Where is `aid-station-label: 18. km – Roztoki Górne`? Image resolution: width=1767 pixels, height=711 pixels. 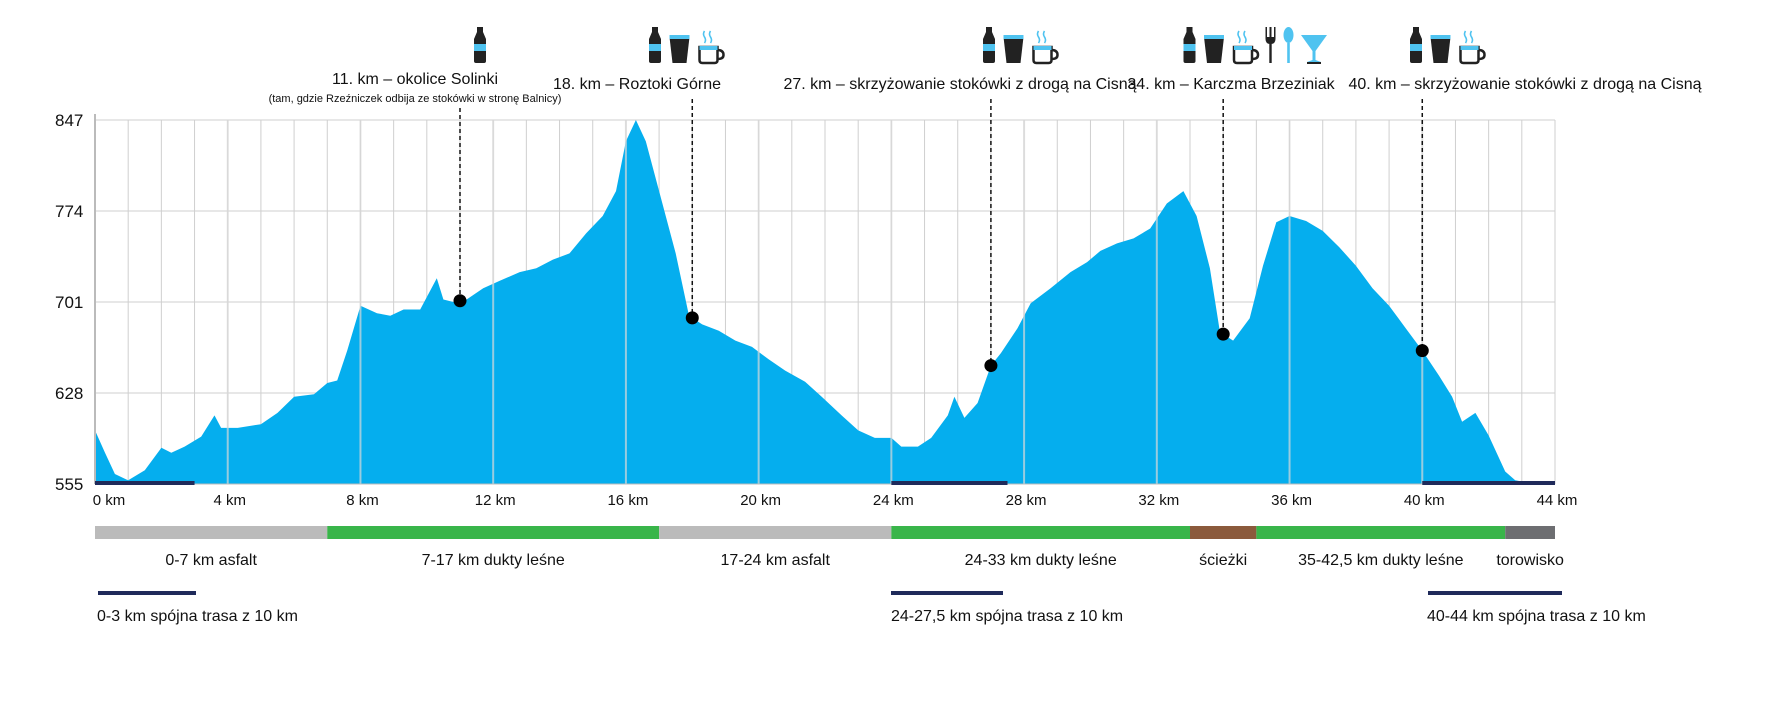 aid-station-label: 18. km – Roztoki Górne is located at coordinates (637, 84).